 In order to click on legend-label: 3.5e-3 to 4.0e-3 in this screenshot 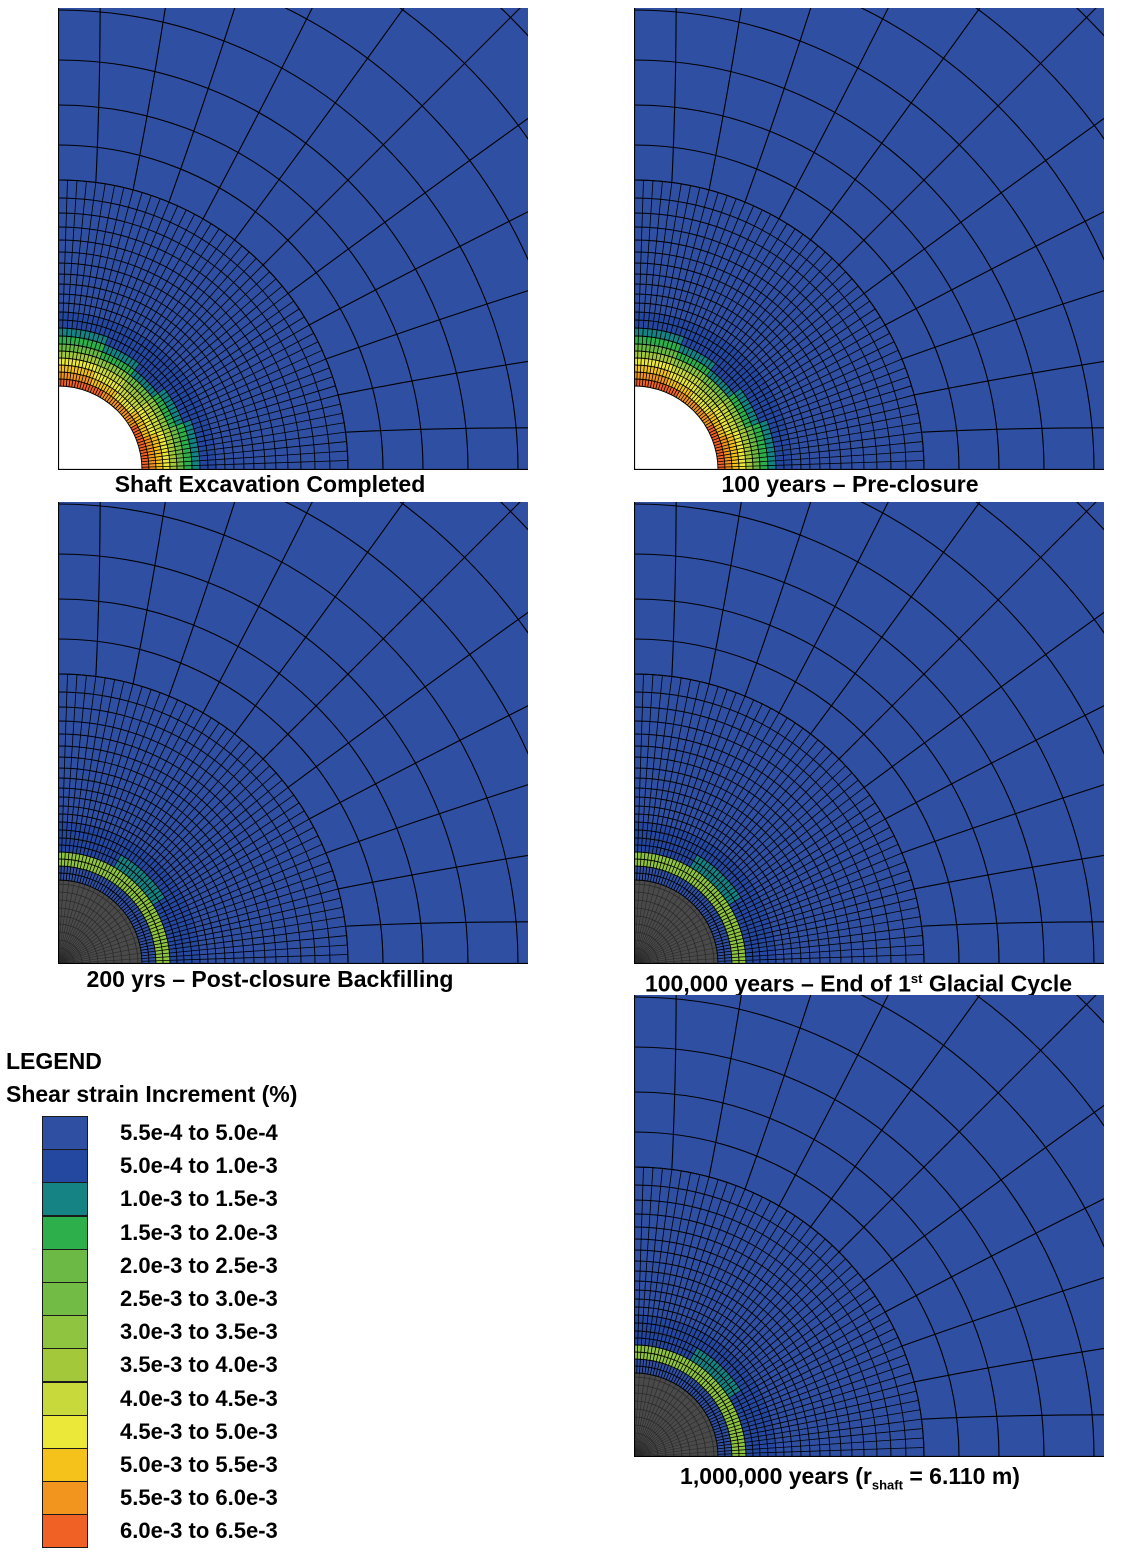, I will do `click(199, 1365)`.